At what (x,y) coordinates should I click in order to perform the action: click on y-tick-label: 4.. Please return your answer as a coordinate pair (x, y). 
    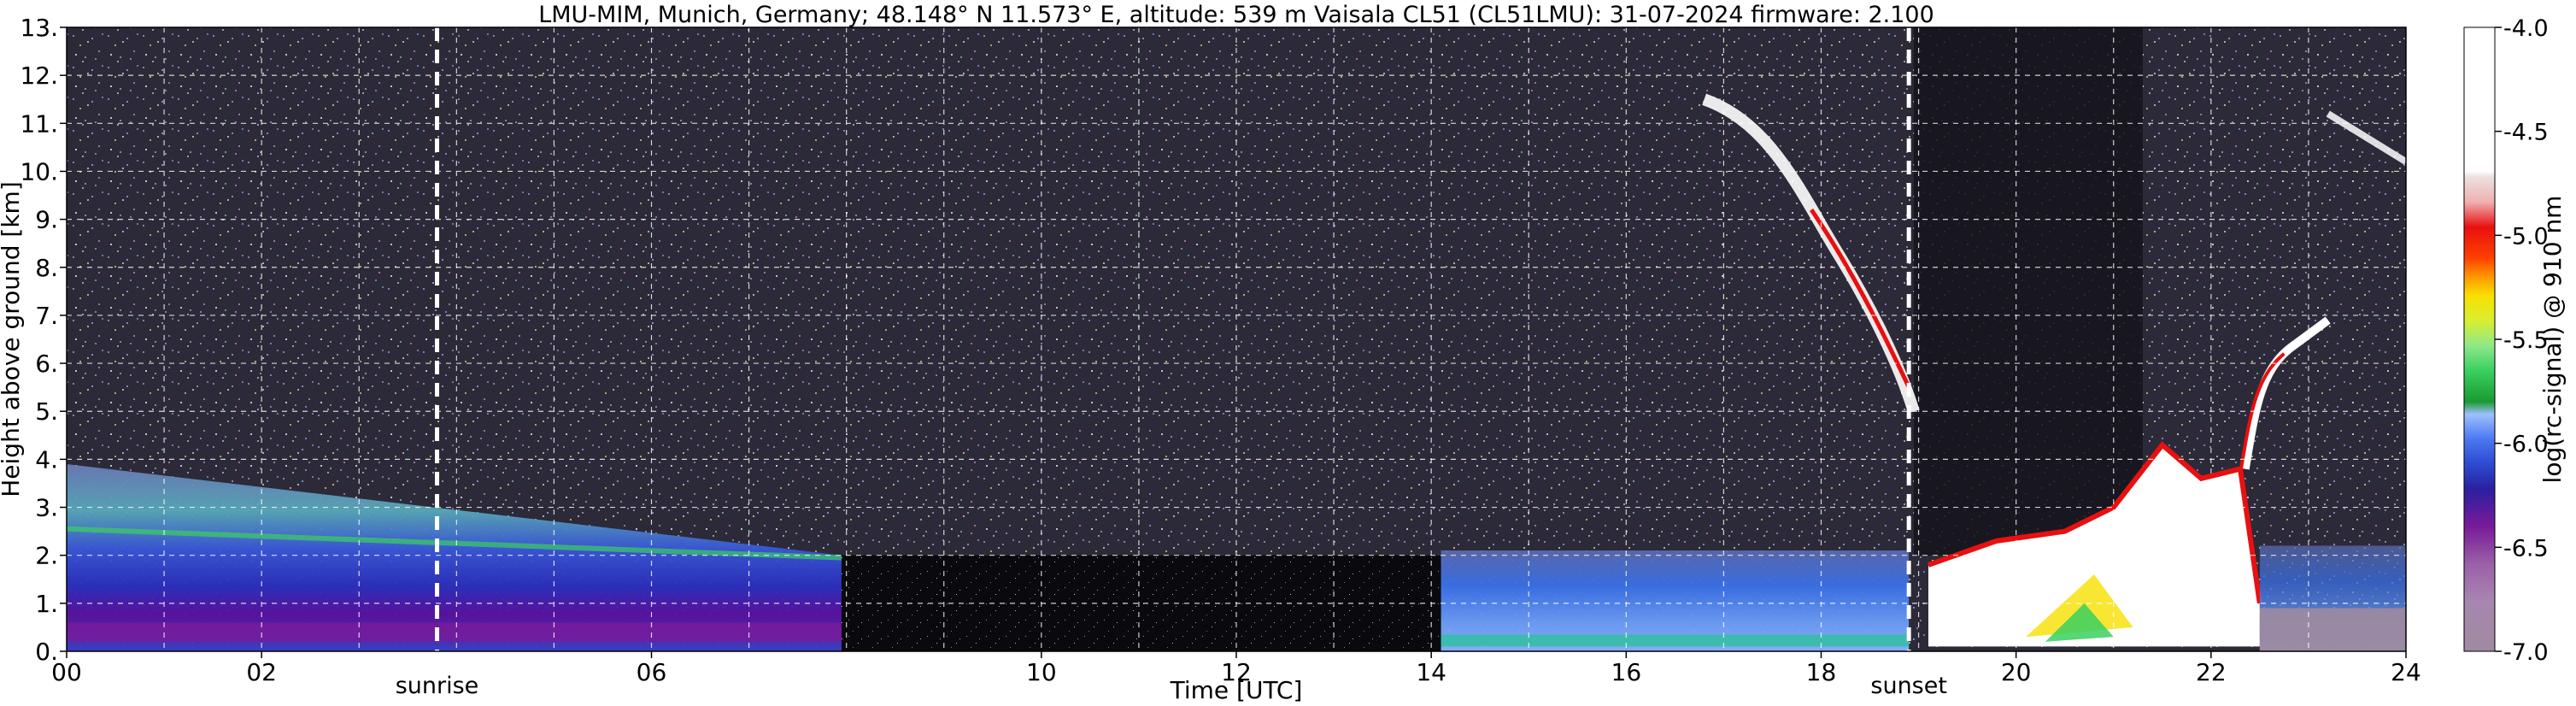
    Looking at the image, I should click on (46, 459).